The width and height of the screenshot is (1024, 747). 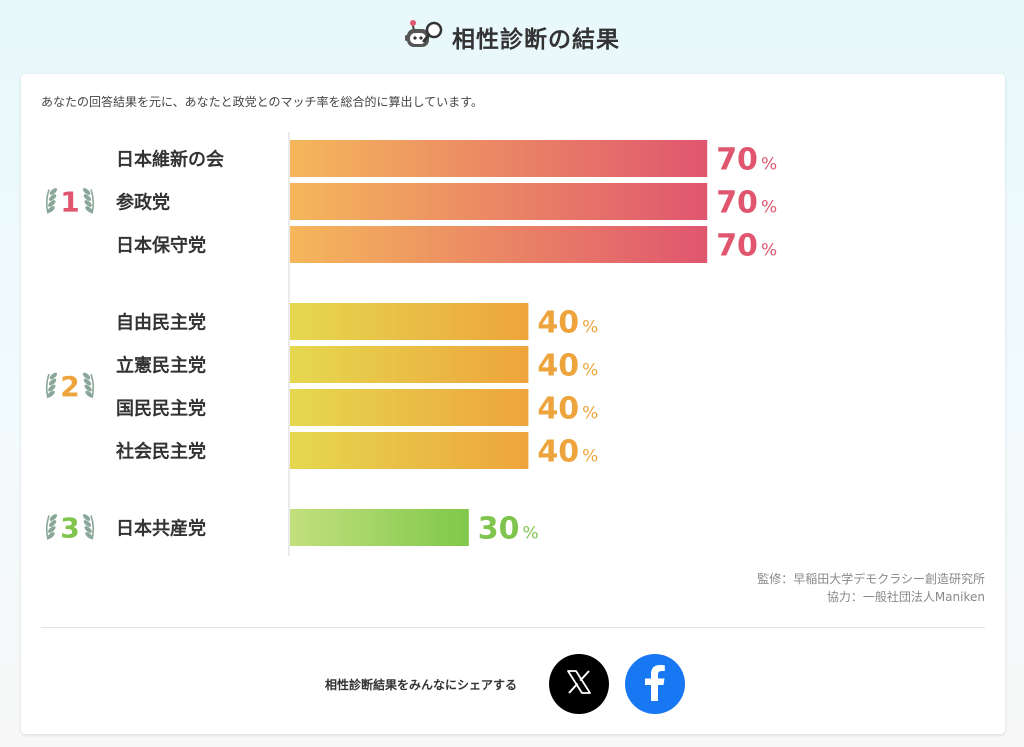 I want to click on rank-badge-3: 3, so click(x=70, y=528).